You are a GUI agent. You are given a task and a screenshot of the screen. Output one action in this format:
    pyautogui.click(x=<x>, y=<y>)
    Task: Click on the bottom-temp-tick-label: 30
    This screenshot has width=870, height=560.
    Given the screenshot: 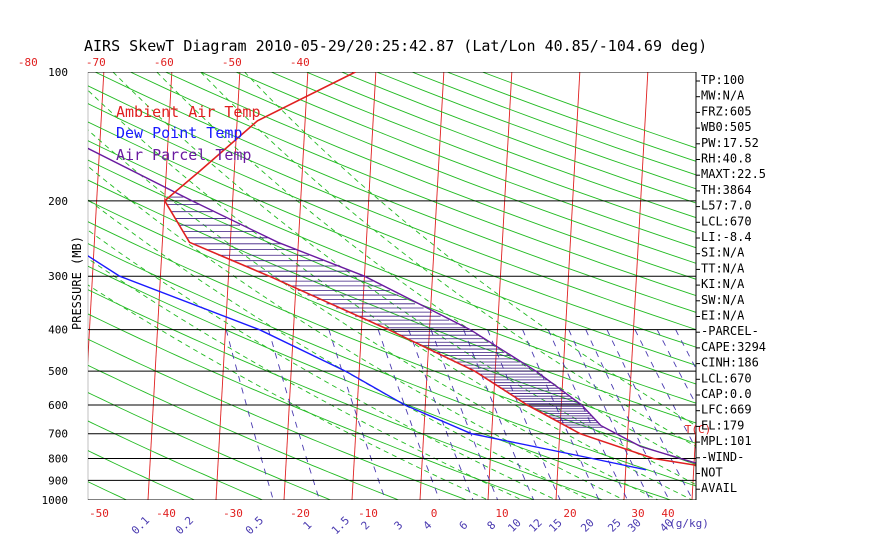 What is the action you would take?
    pyautogui.click(x=637, y=513)
    